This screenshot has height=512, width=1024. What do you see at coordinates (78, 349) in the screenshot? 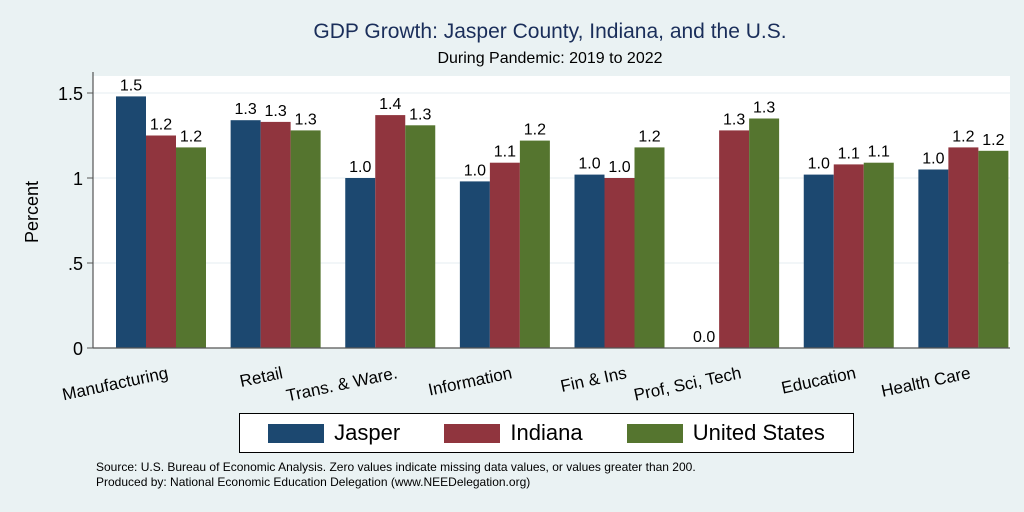
I see `y-tick-label: 0` at bounding box center [78, 349].